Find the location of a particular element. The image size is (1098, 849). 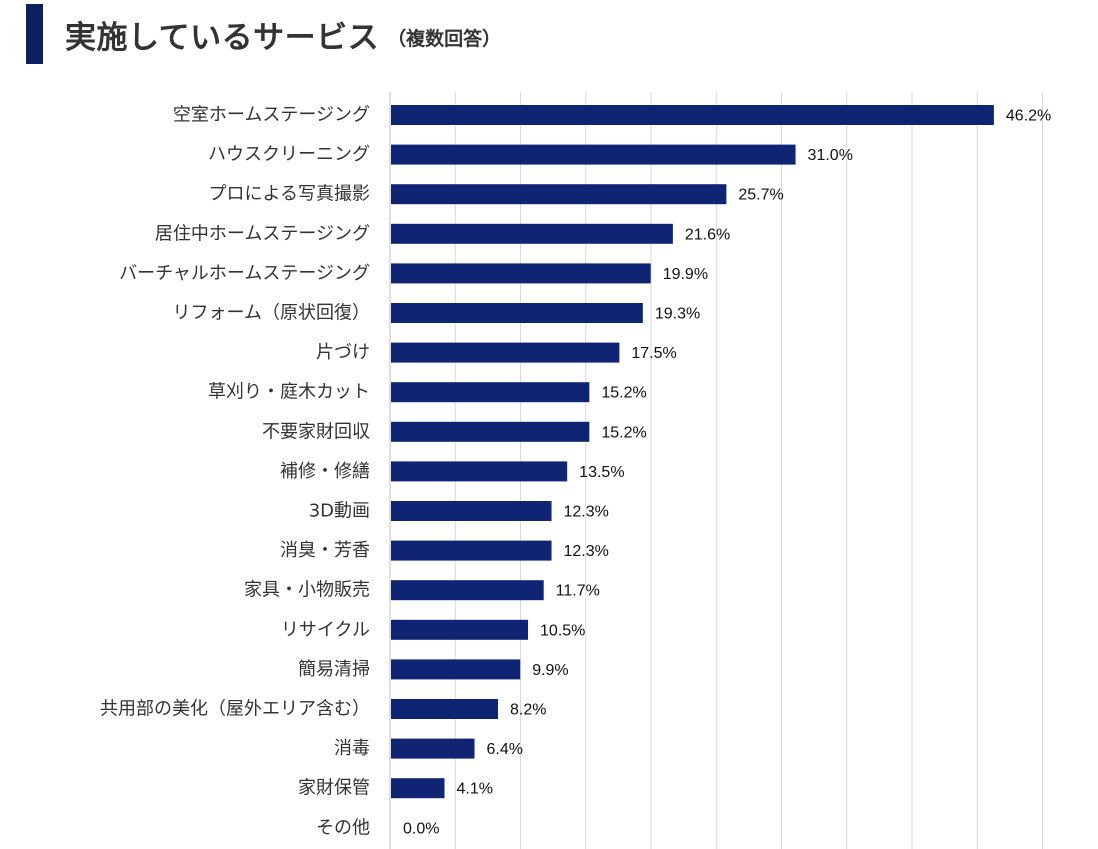

chart-header: 実施しているサービス （複数回答） is located at coordinates (263, 34).